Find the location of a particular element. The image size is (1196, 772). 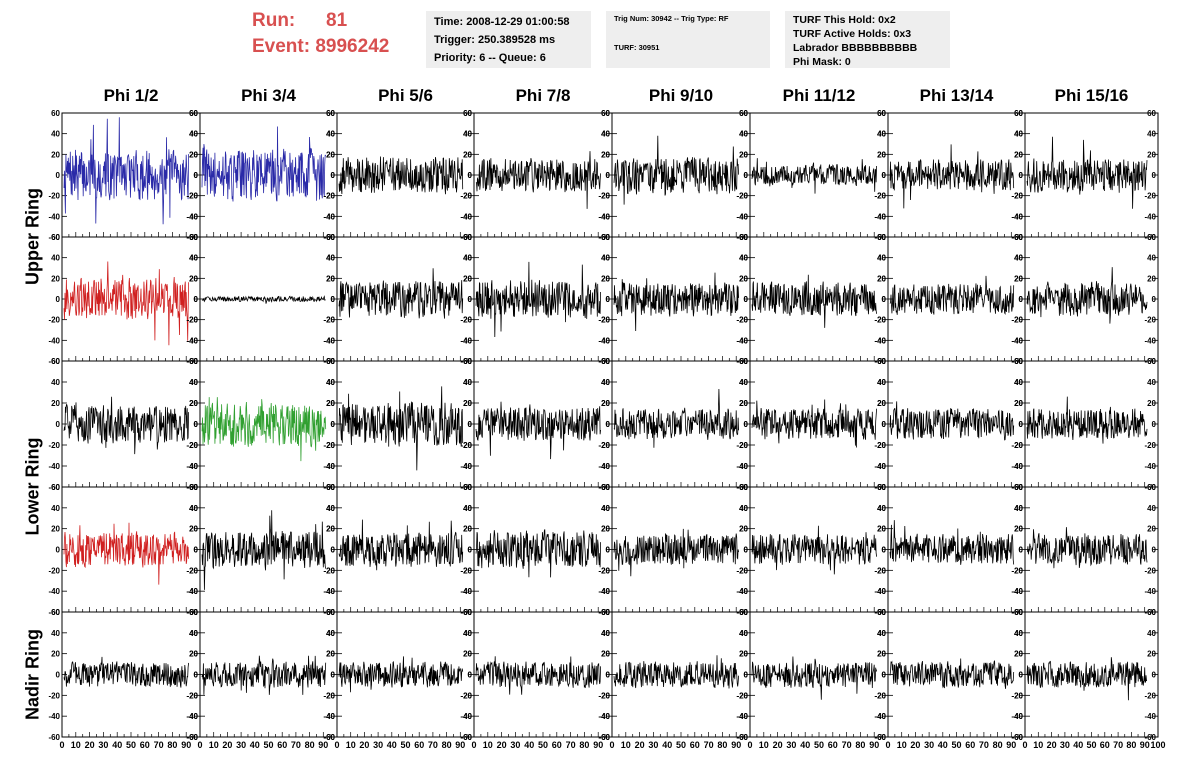

turf-active-holds-text: TURF Active Holds: 0x3 is located at coordinates (852, 34).